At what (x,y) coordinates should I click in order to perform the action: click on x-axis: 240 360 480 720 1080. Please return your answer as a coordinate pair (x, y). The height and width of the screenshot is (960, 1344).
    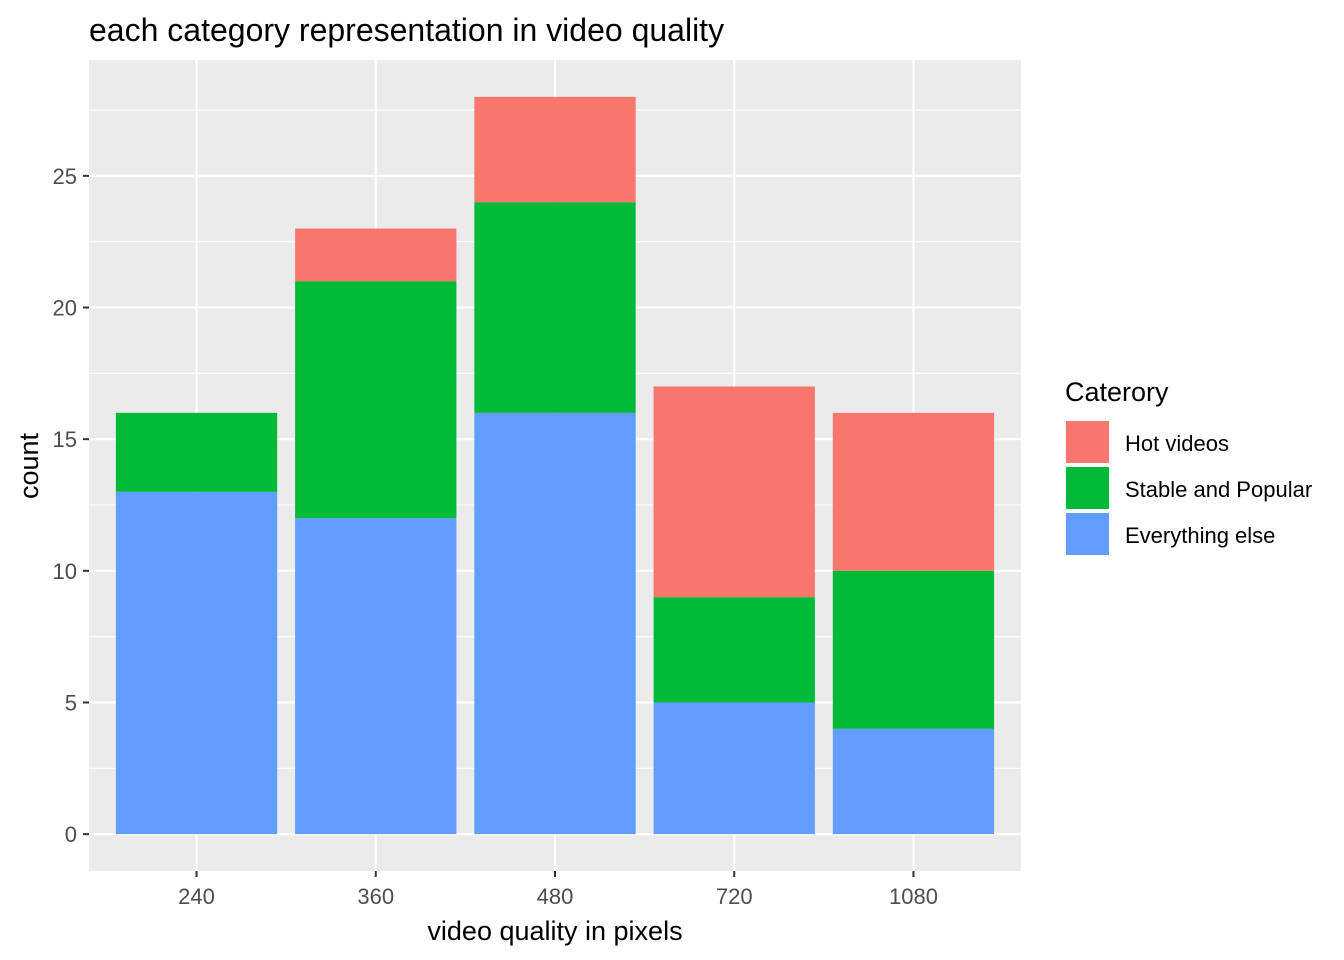
    Looking at the image, I should click on (558, 890).